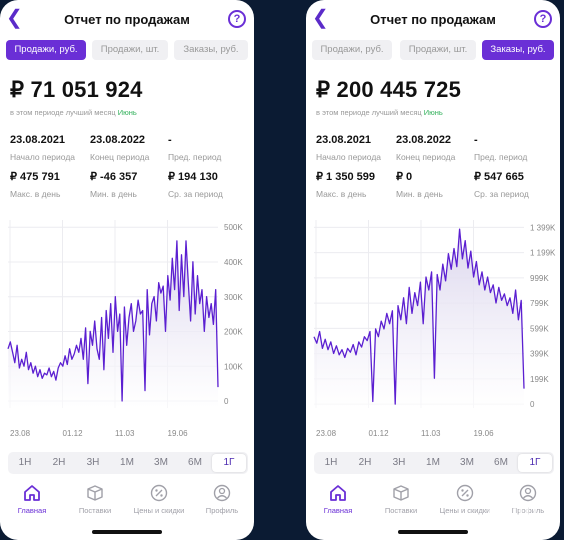  What do you see at coordinates (193, 177) in the screenshot?
I see `stat-value: ₽ 194 130` at bounding box center [193, 177].